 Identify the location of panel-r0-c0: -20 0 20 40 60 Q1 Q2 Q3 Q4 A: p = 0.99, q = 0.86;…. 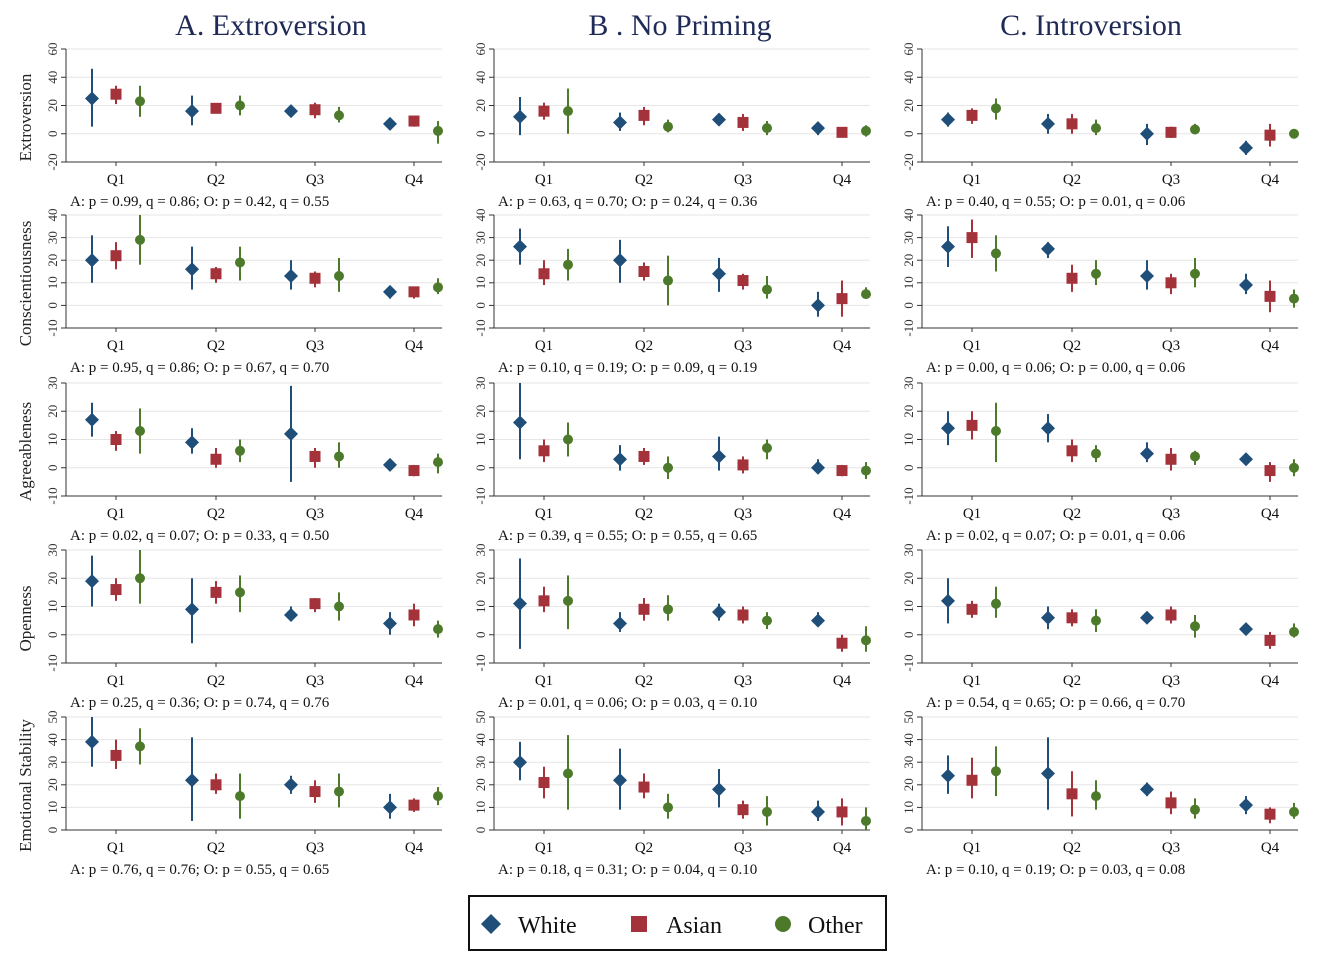
(244, 126).